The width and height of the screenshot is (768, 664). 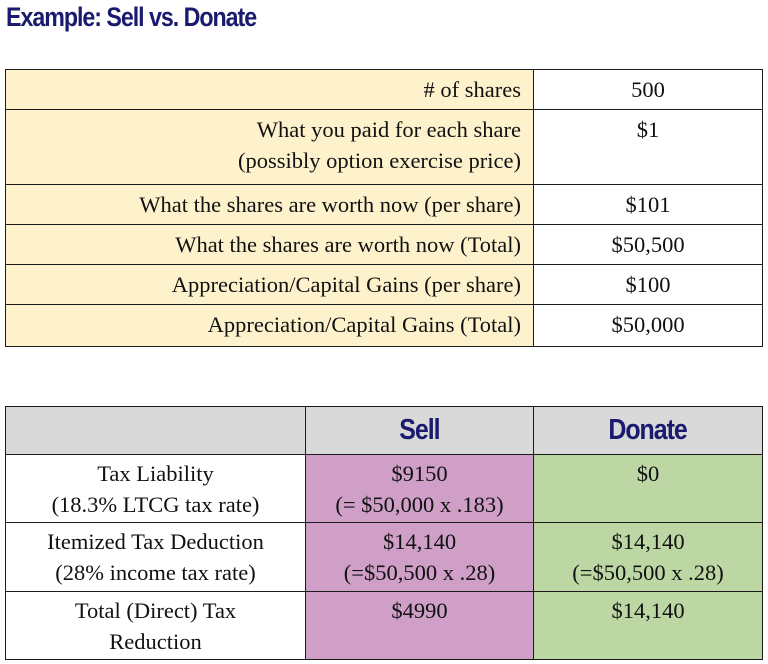 What do you see at coordinates (648, 557) in the screenshot?
I see `donate-itemized-deduction: $14,140 (=$50,500 x .28)` at bounding box center [648, 557].